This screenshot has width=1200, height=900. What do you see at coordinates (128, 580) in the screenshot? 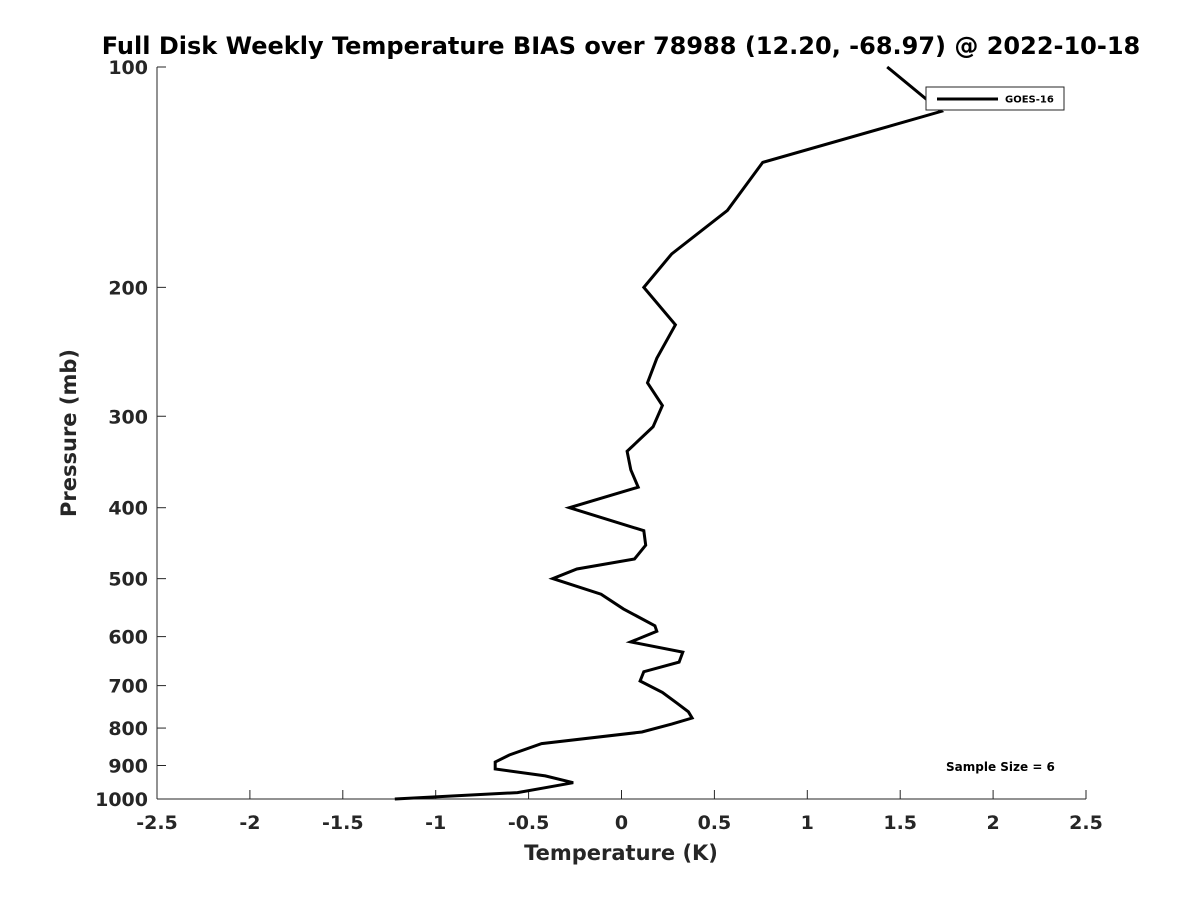
I see `y-tick-label: 500` at bounding box center [128, 580].